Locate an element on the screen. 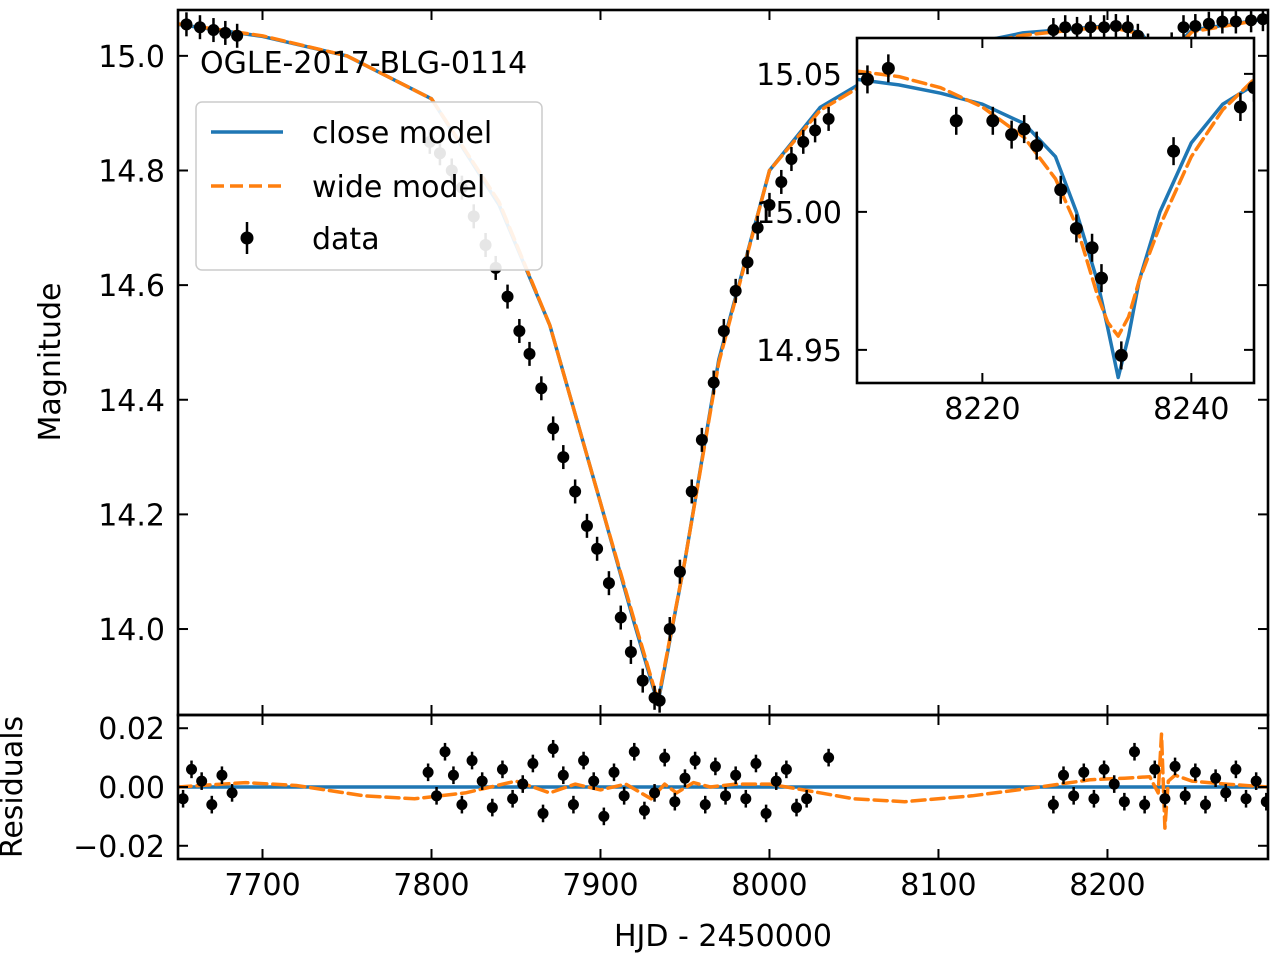 The width and height of the screenshot is (1280, 960). residual-y-axis-label: Residuals is located at coordinates (15, 787).